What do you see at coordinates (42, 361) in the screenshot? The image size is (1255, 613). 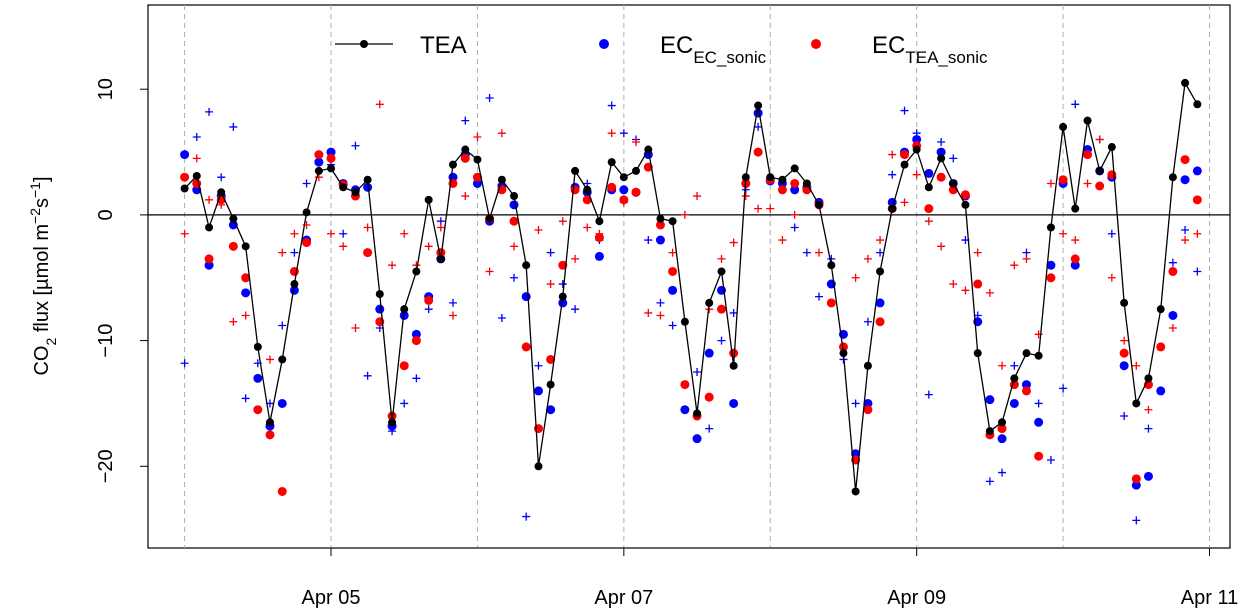 I see `y-axis-label-part: CO` at bounding box center [42, 361].